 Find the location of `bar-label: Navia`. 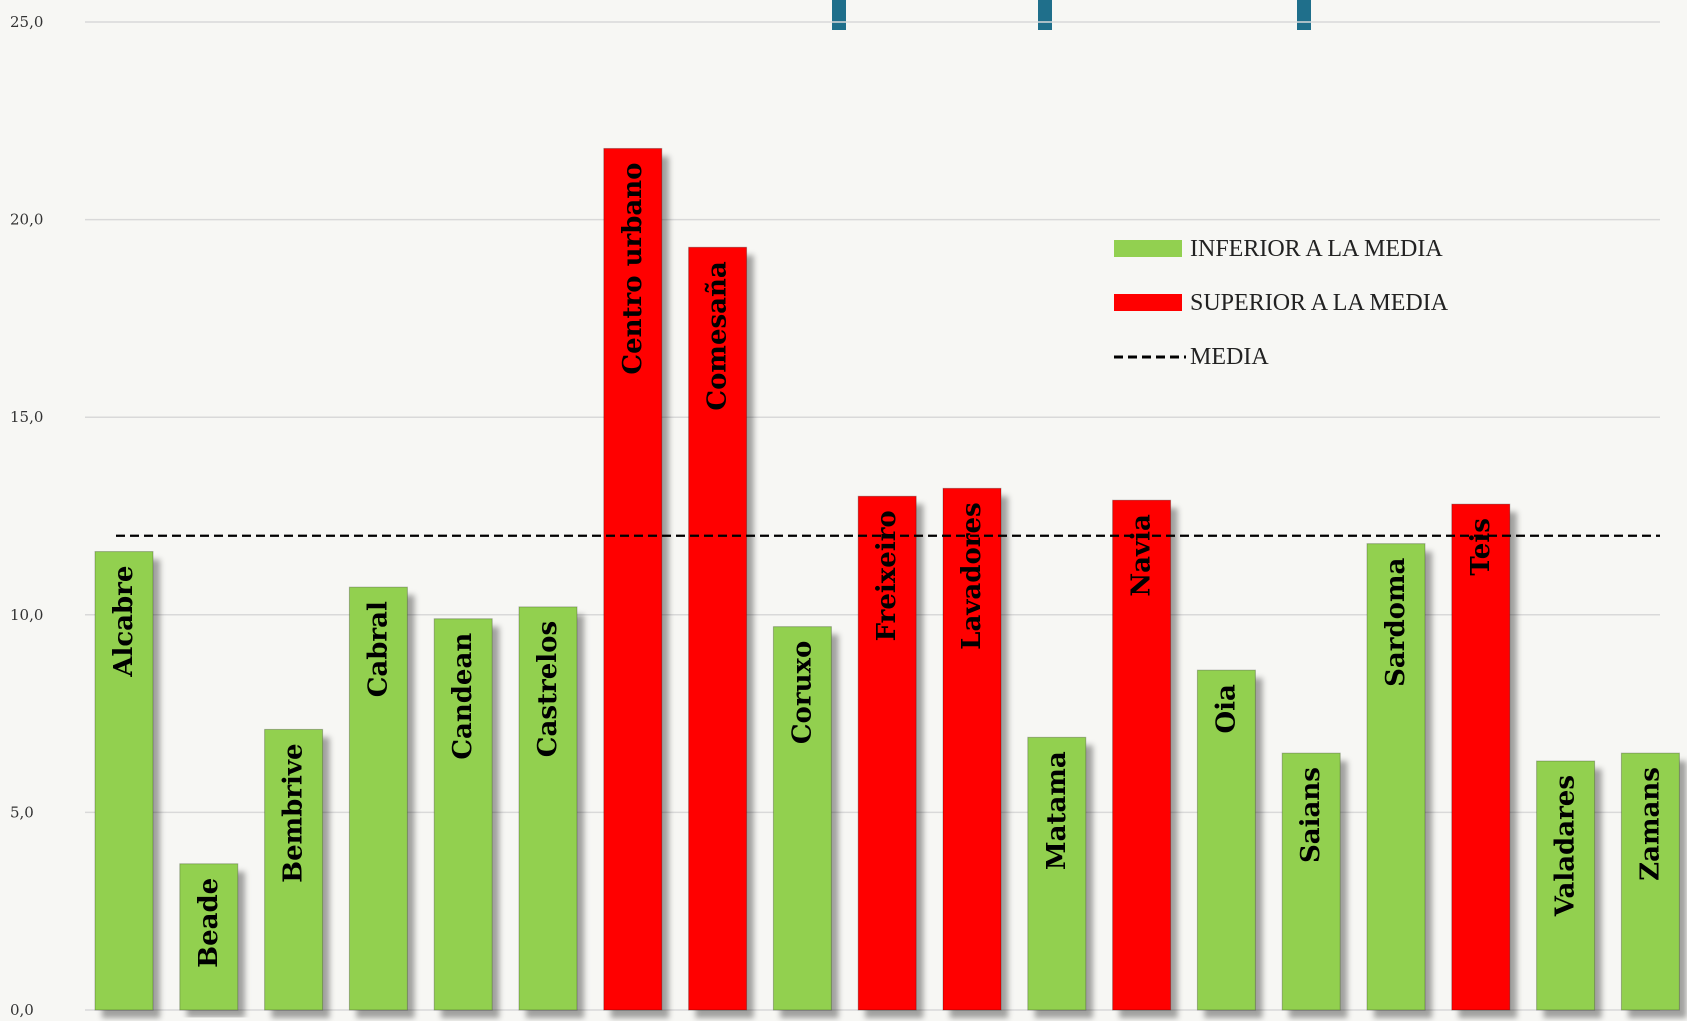

bar-label: Navia is located at coordinates (1142, 555).